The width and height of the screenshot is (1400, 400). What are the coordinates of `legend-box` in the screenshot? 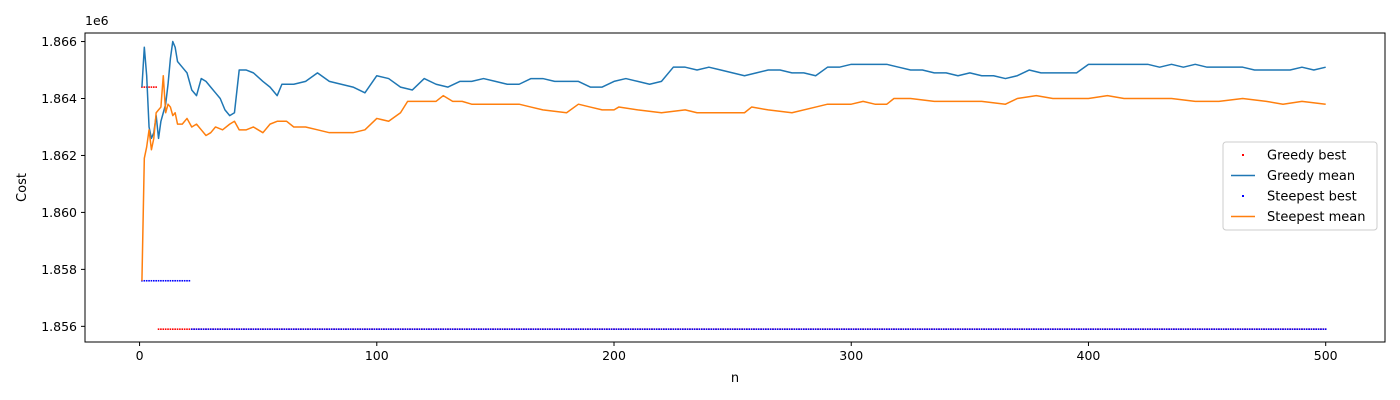 It's located at (1300, 186).